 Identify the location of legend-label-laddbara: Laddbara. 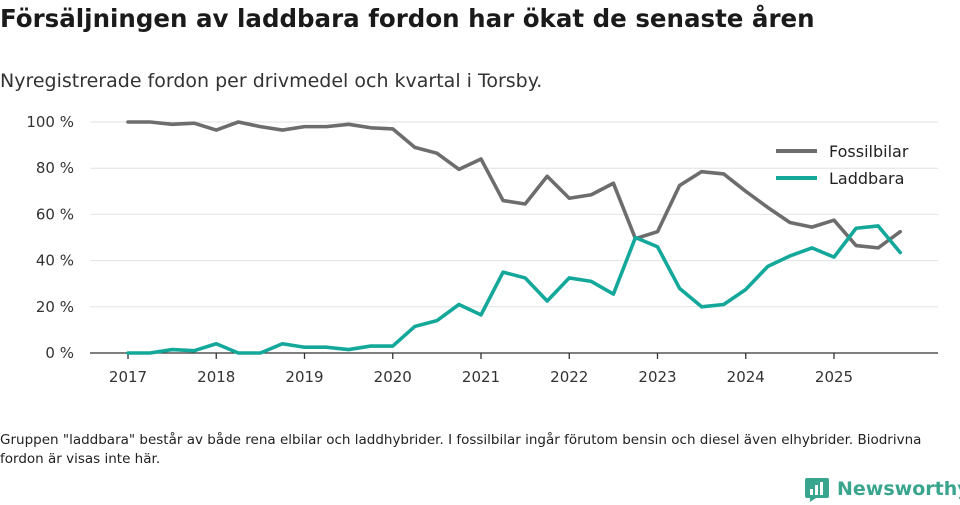
(866, 178).